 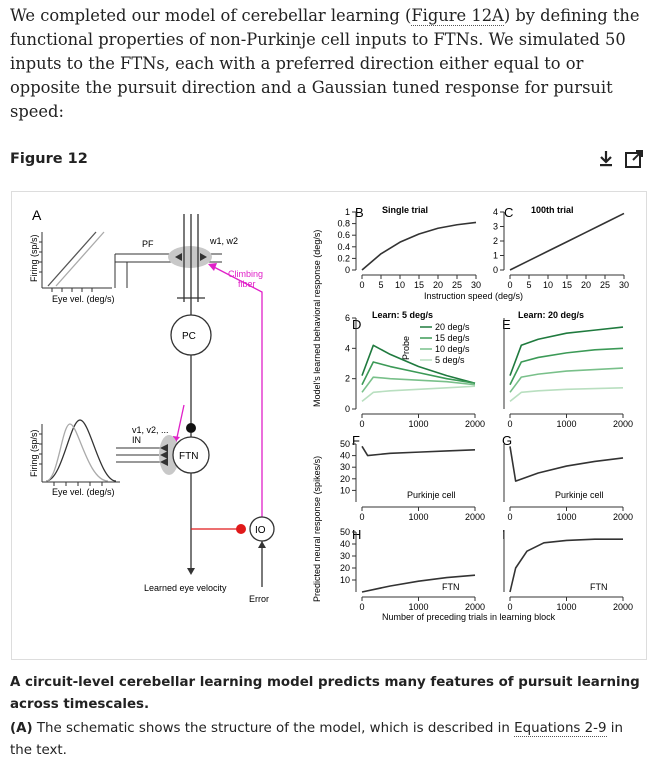 I want to click on in-label: IN, so click(x=136, y=440).